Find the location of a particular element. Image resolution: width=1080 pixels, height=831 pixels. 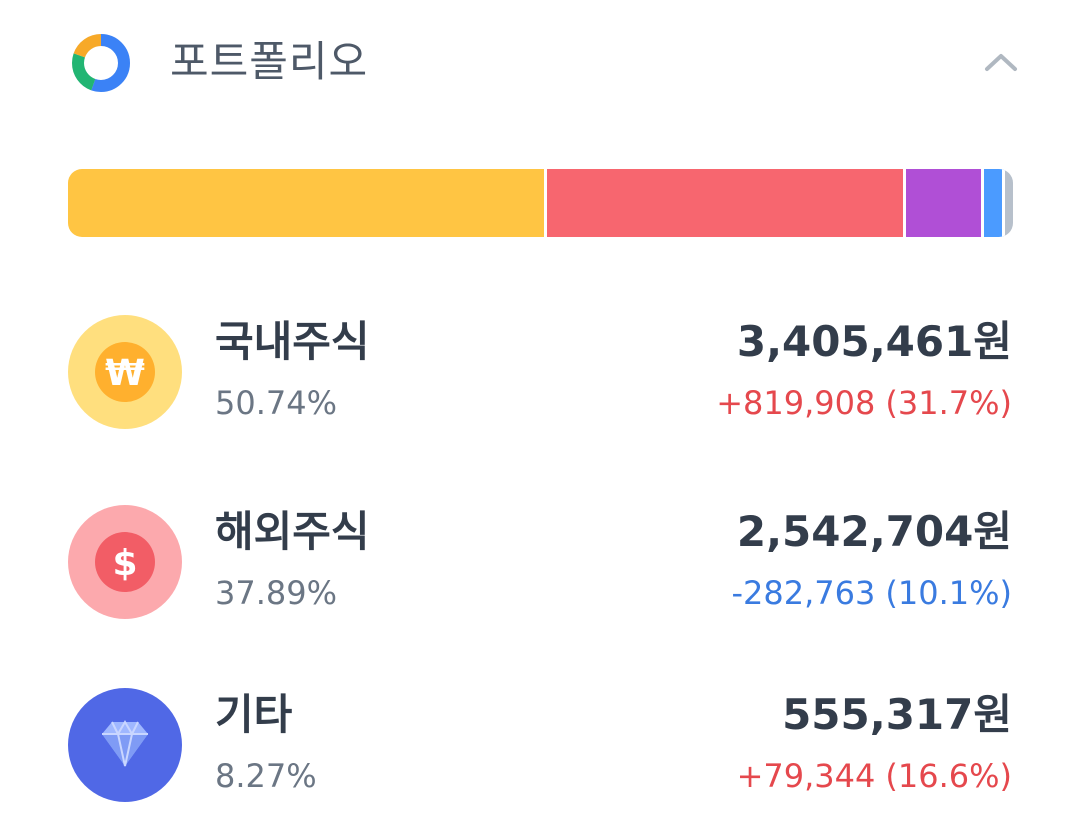

asset-change: +79,344 (16.6%) is located at coordinates (874, 776).